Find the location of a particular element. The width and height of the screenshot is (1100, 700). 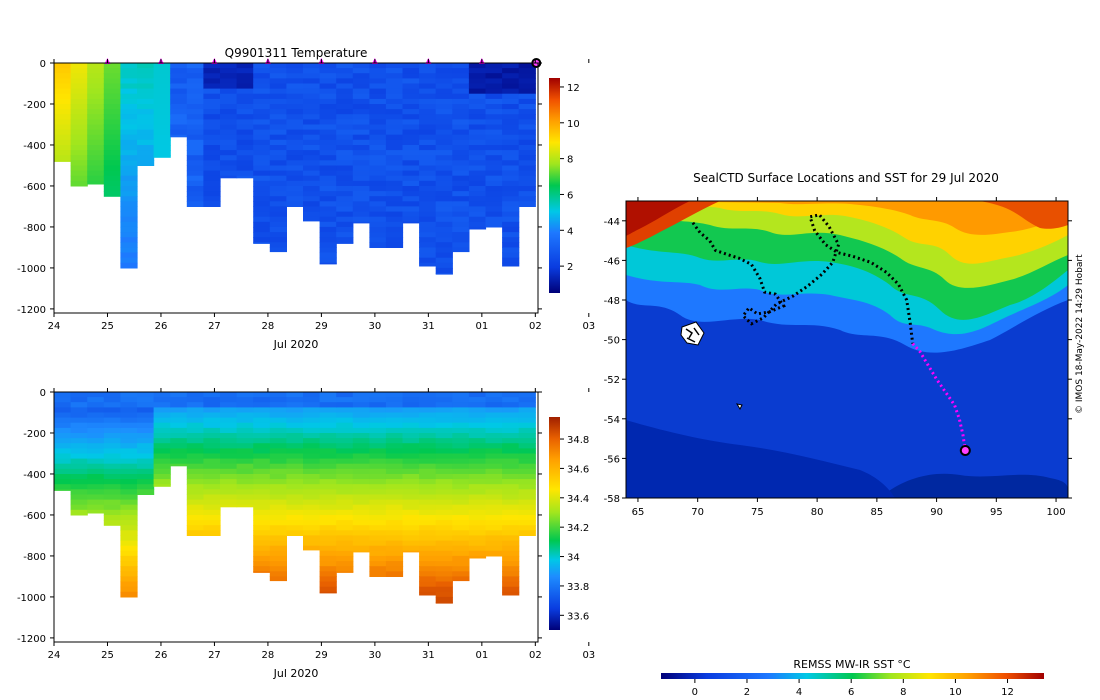

sst-colorbar-tick-label: 2 is located at coordinates (747, 692).